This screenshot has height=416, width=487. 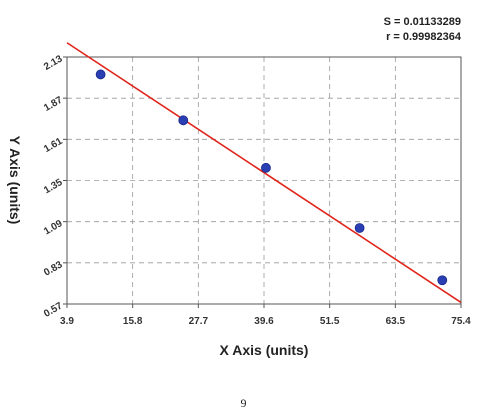 I want to click on y-tick-label: 1.35, so click(x=53, y=186).